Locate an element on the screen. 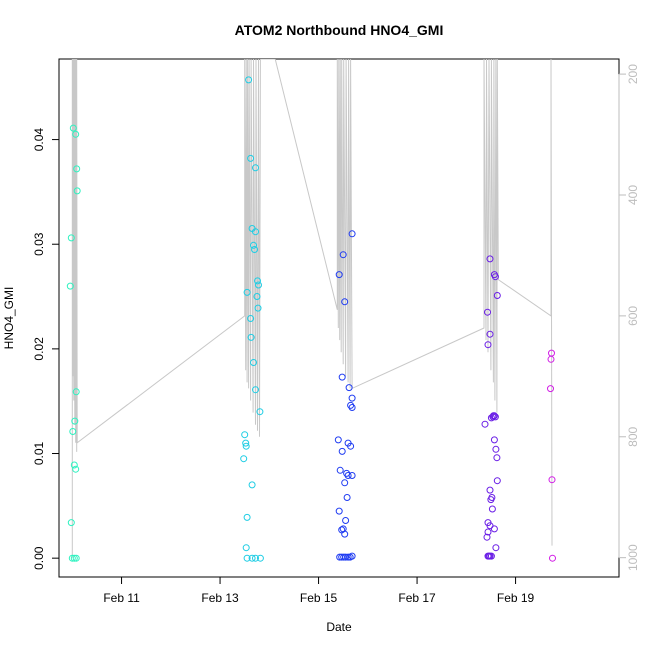  y-axis-label: HNO4_GMI is located at coordinates (9, 318).